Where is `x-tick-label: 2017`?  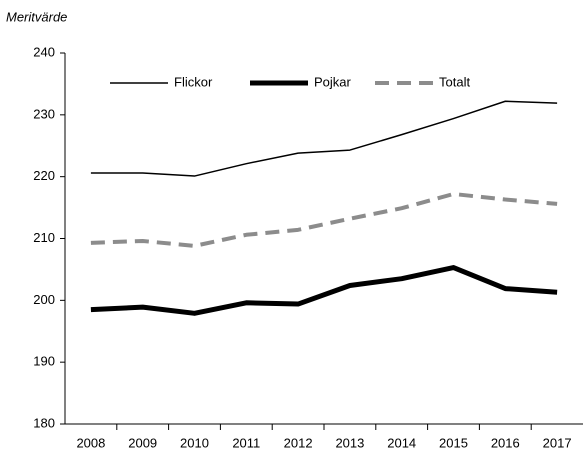
x-tick-label: 2017 is located at coordinates (557, 442).